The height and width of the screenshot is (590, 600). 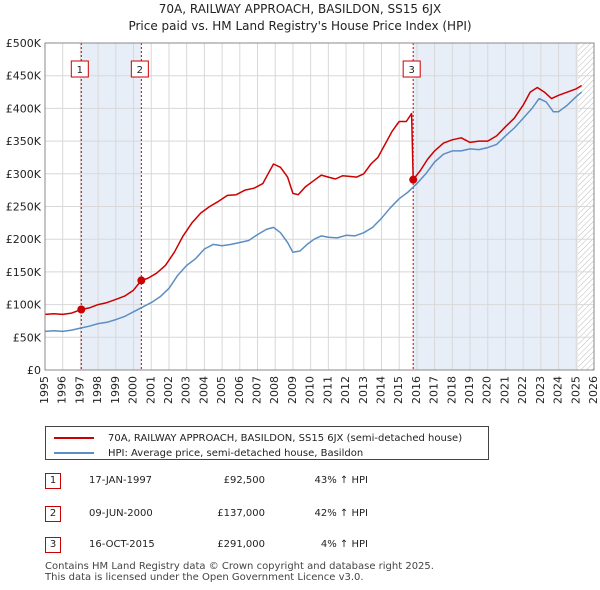 What do you see at coordinates (487, 390) in the screenshot?
I see `x-tick-label: 2020` at bounding box center [487, 390].